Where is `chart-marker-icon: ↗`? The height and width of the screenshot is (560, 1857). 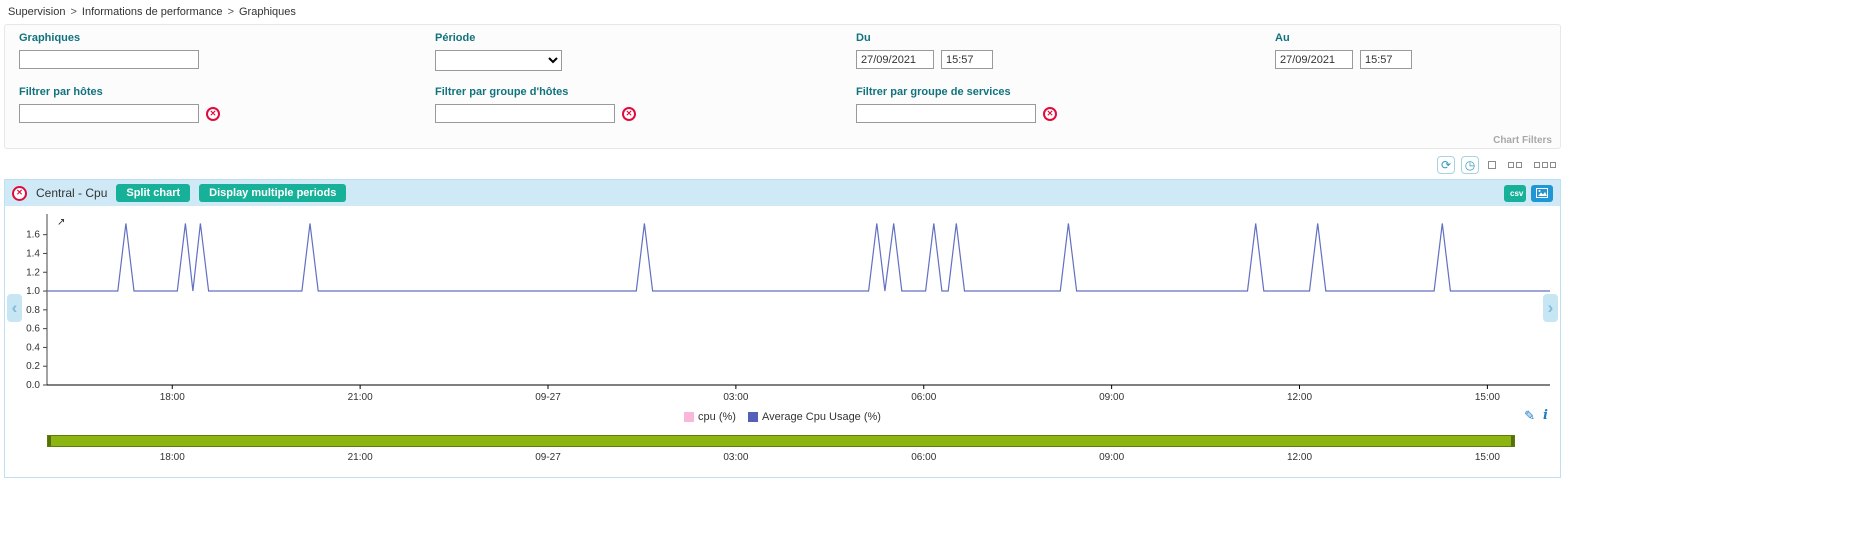 chart-marker-icon: ↗ is located at coordinates (61, 222).